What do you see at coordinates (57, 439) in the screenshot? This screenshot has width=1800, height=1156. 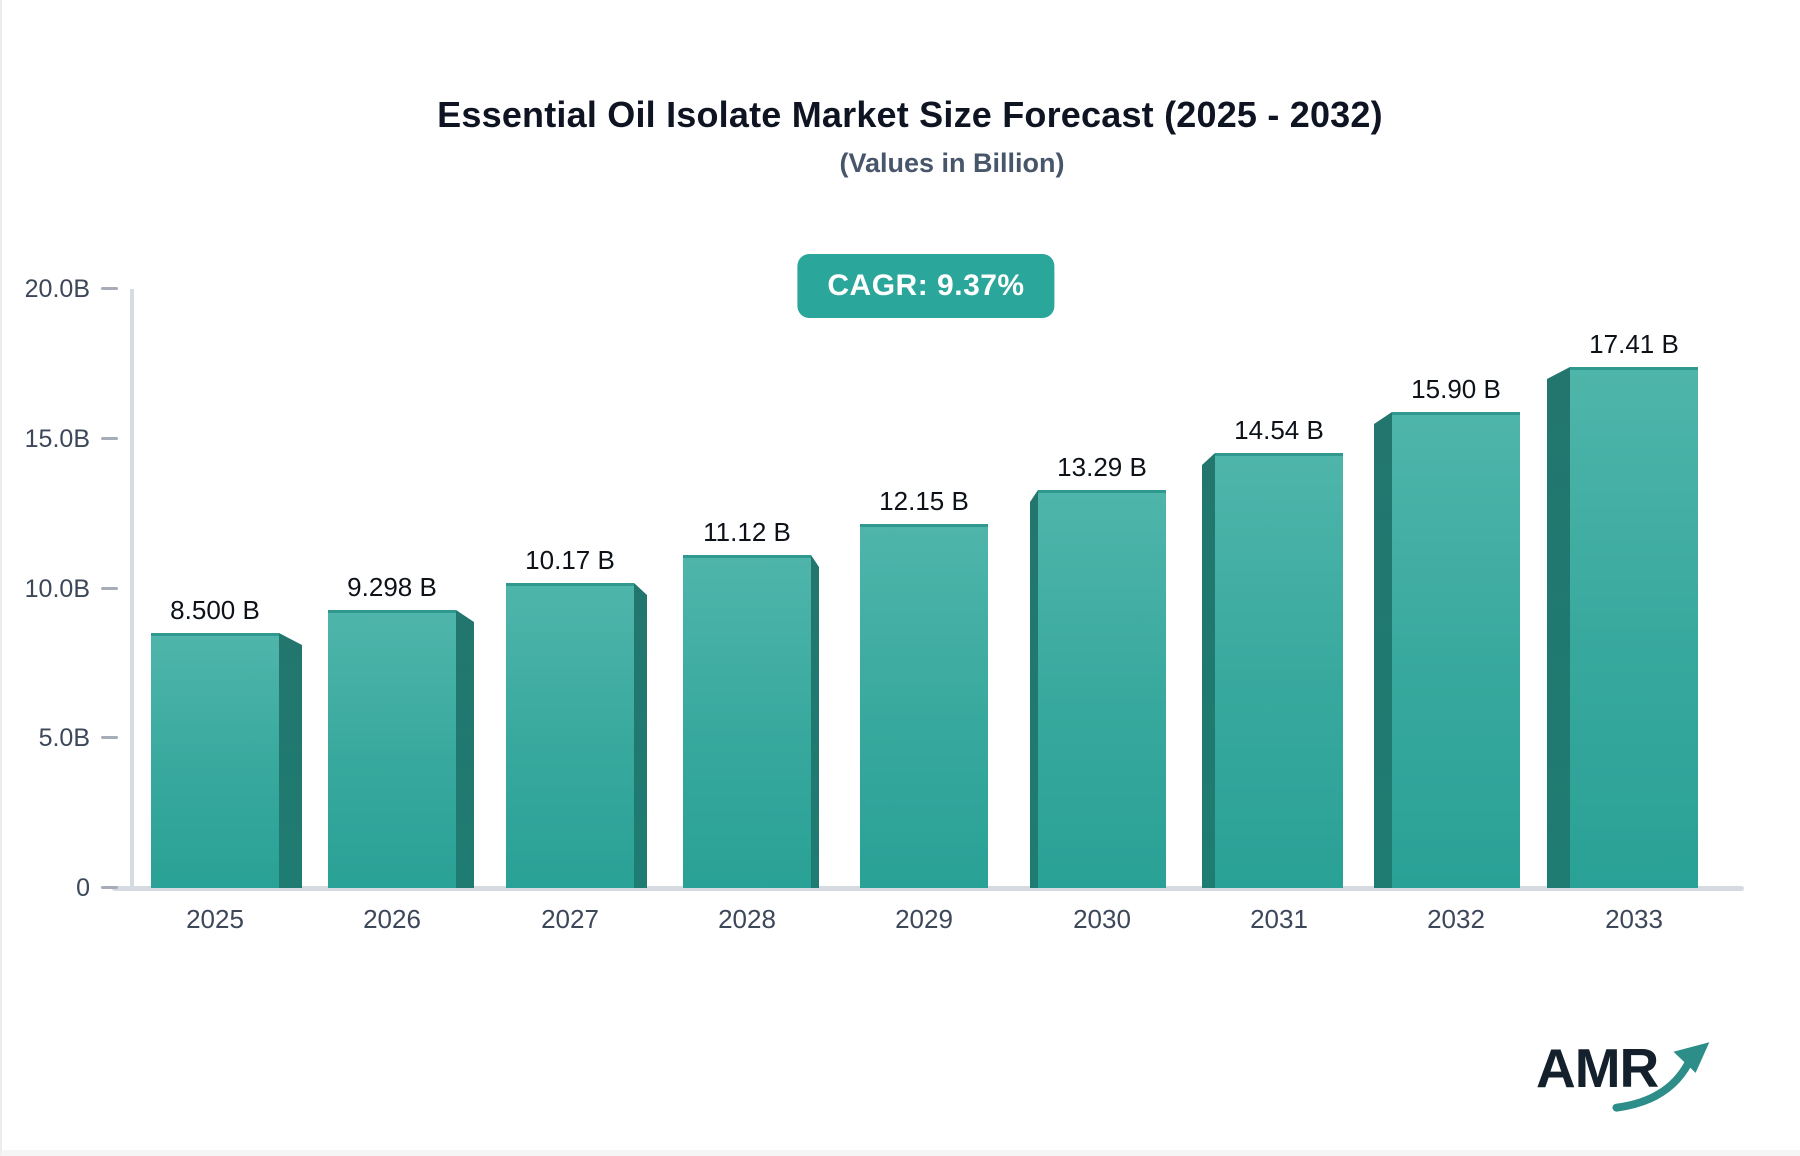 I see `y-tick-label: 15.0B` at bounding box center [57, 439].